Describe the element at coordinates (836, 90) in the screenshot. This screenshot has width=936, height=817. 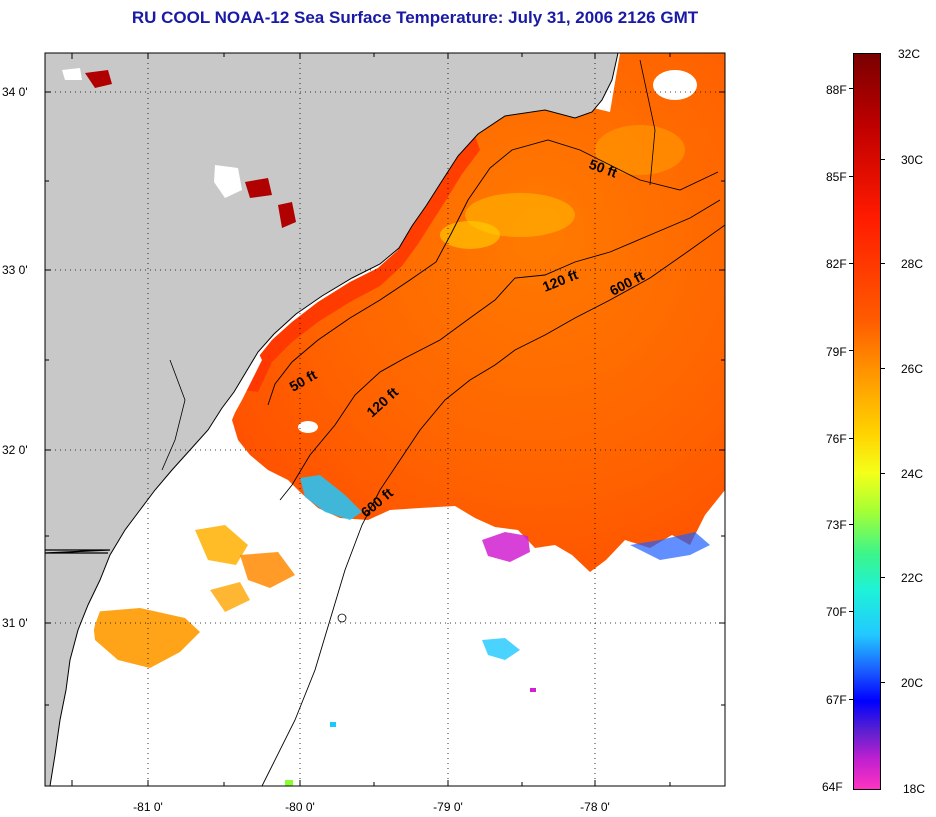
I see `colorbar-f-88: 88F` at that location.